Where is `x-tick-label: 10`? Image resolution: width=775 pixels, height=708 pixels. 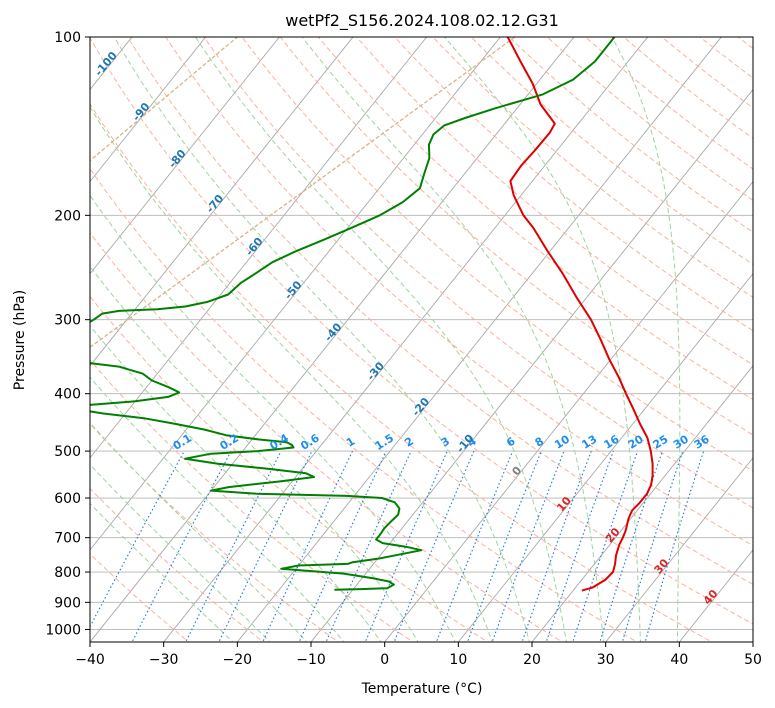
x-tick-label: 10 is located at coordinates (458, 660).